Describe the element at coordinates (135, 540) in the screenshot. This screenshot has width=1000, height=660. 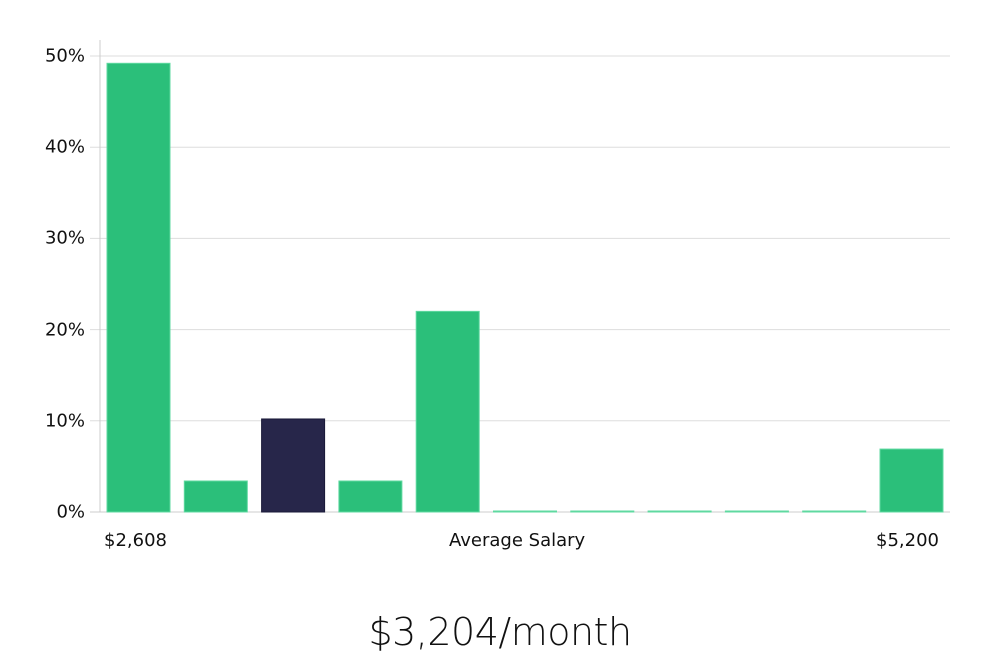
I see `x-axis-min-label: $2,608` at that location.